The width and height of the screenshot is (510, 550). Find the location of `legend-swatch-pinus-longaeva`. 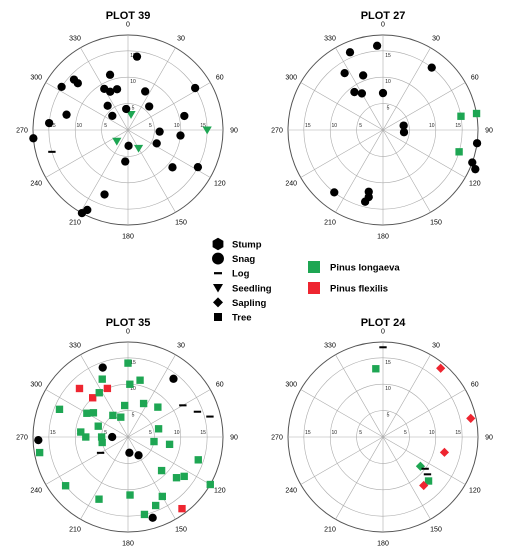

legend-swatch-pinus-longaeva is located at coordinates (314, 267).